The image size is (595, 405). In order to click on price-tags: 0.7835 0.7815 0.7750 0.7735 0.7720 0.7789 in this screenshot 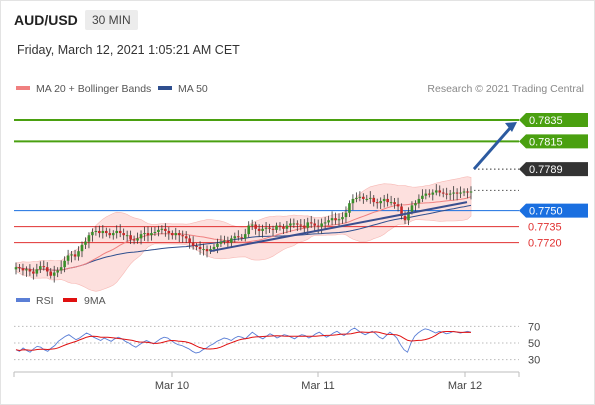, I will do `click(553, 181)`.